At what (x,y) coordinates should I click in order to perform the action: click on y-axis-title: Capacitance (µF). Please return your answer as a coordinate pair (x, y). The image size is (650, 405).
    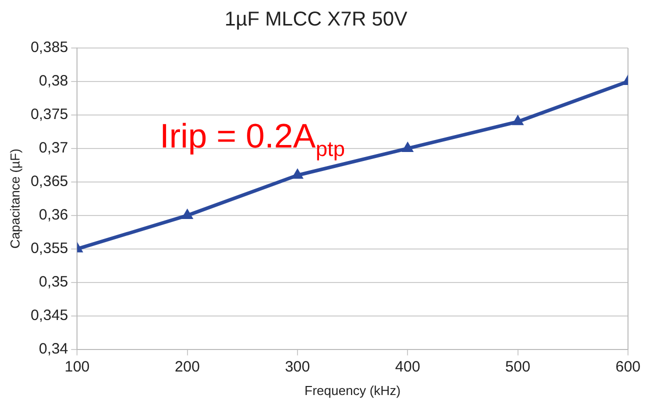
    Looking at the image, I should click on (14, 198).